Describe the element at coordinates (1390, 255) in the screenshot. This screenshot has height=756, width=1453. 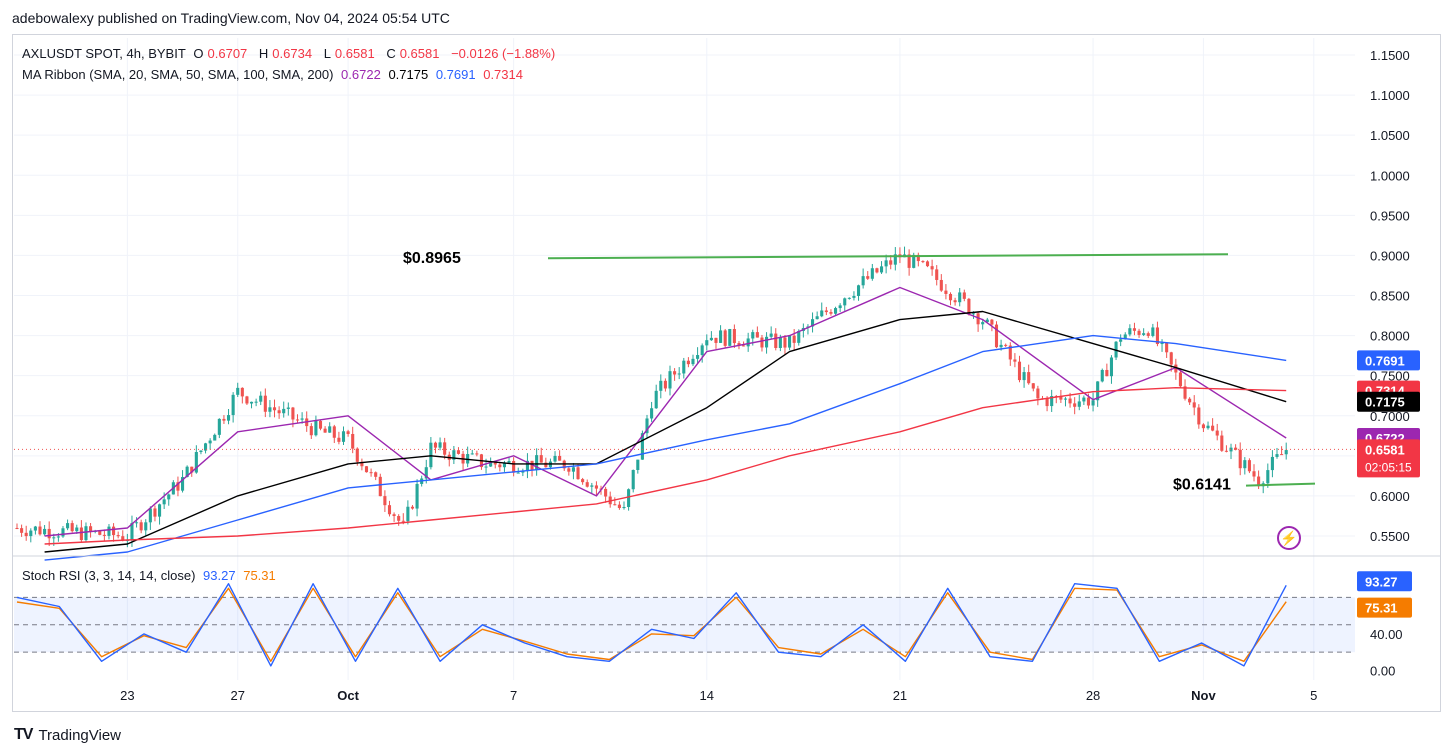
I see `price-tick-label: 0.9000` at that location.